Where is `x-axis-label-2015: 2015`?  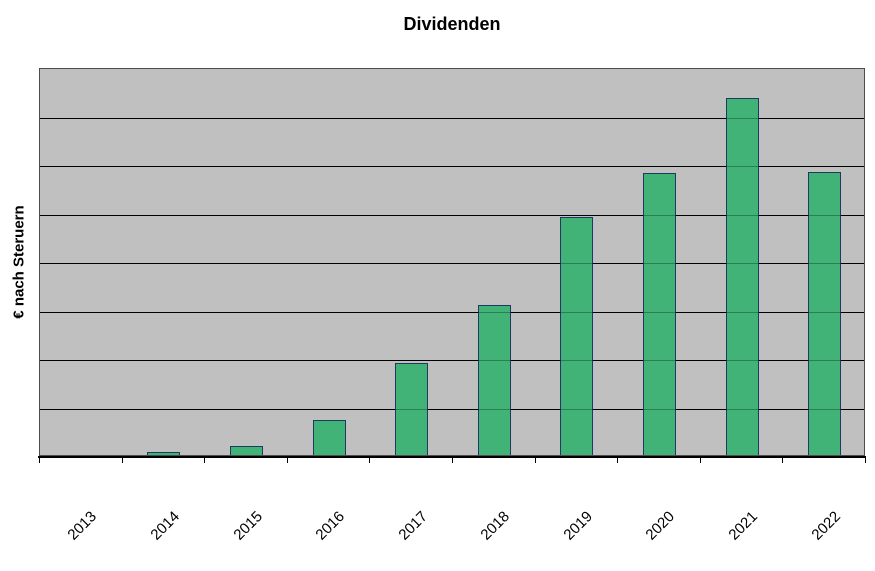
x-axis-label-2015: 2015 is located at coordinates (248, 526).